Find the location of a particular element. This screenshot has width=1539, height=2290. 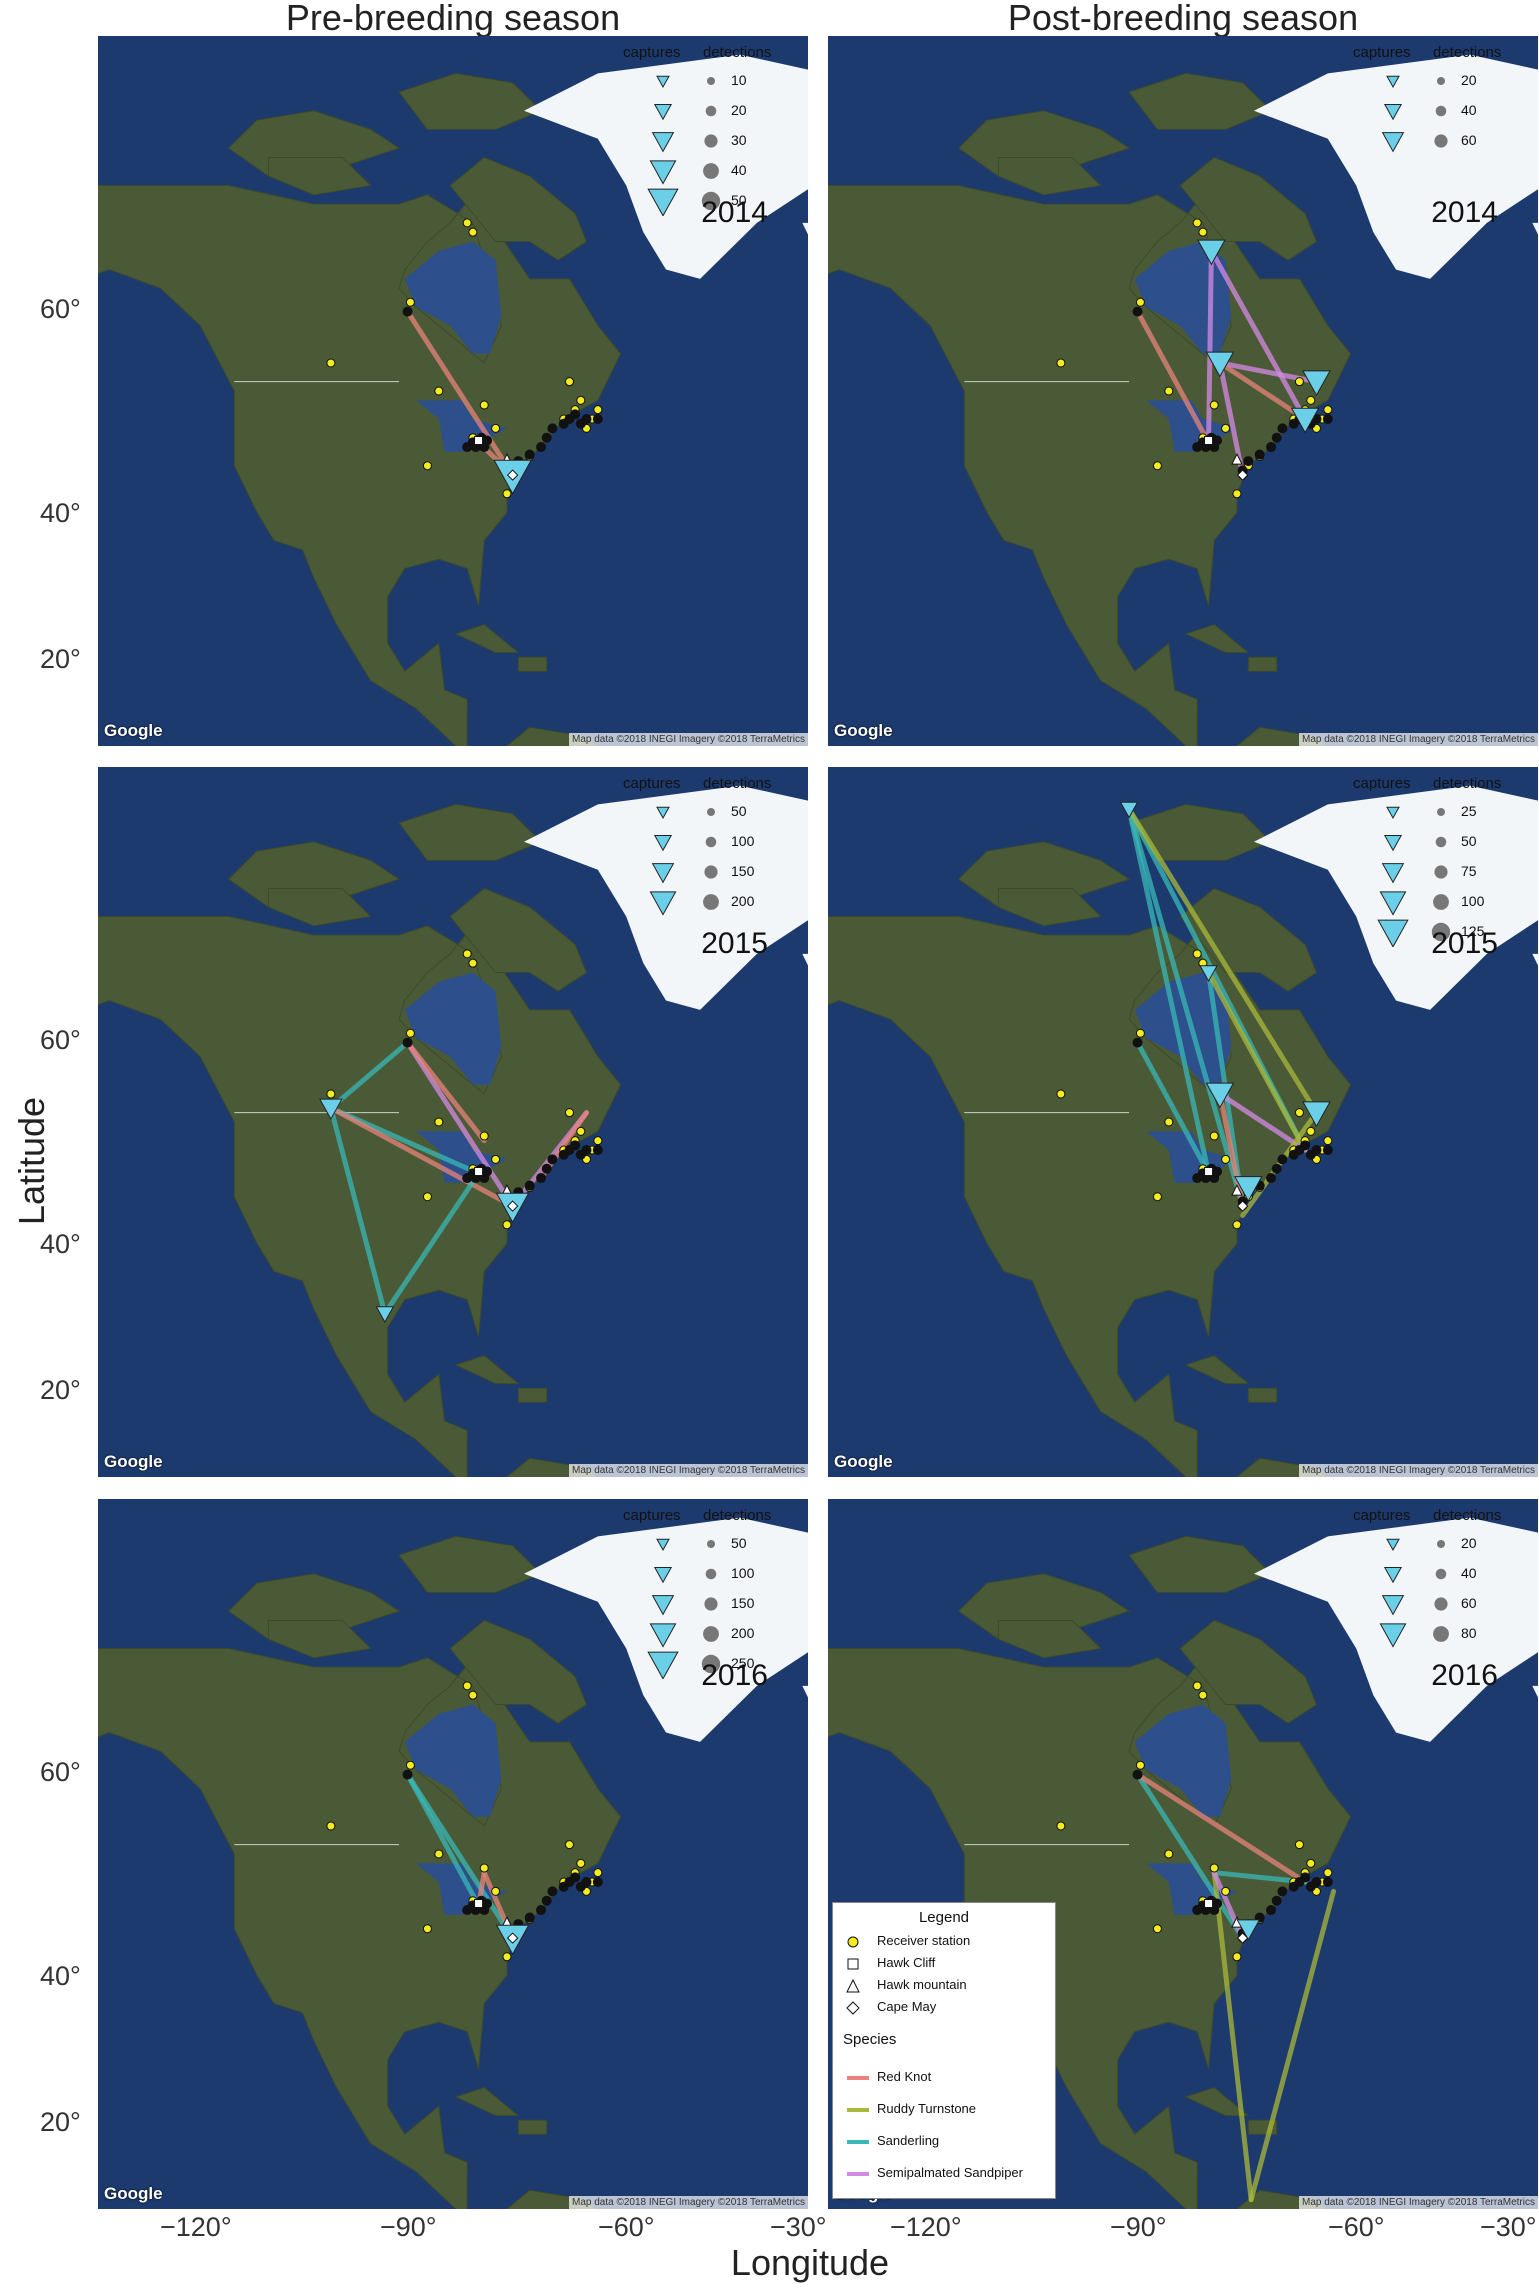

legend-size-value: 50 is located at coordinates (739, 1543).